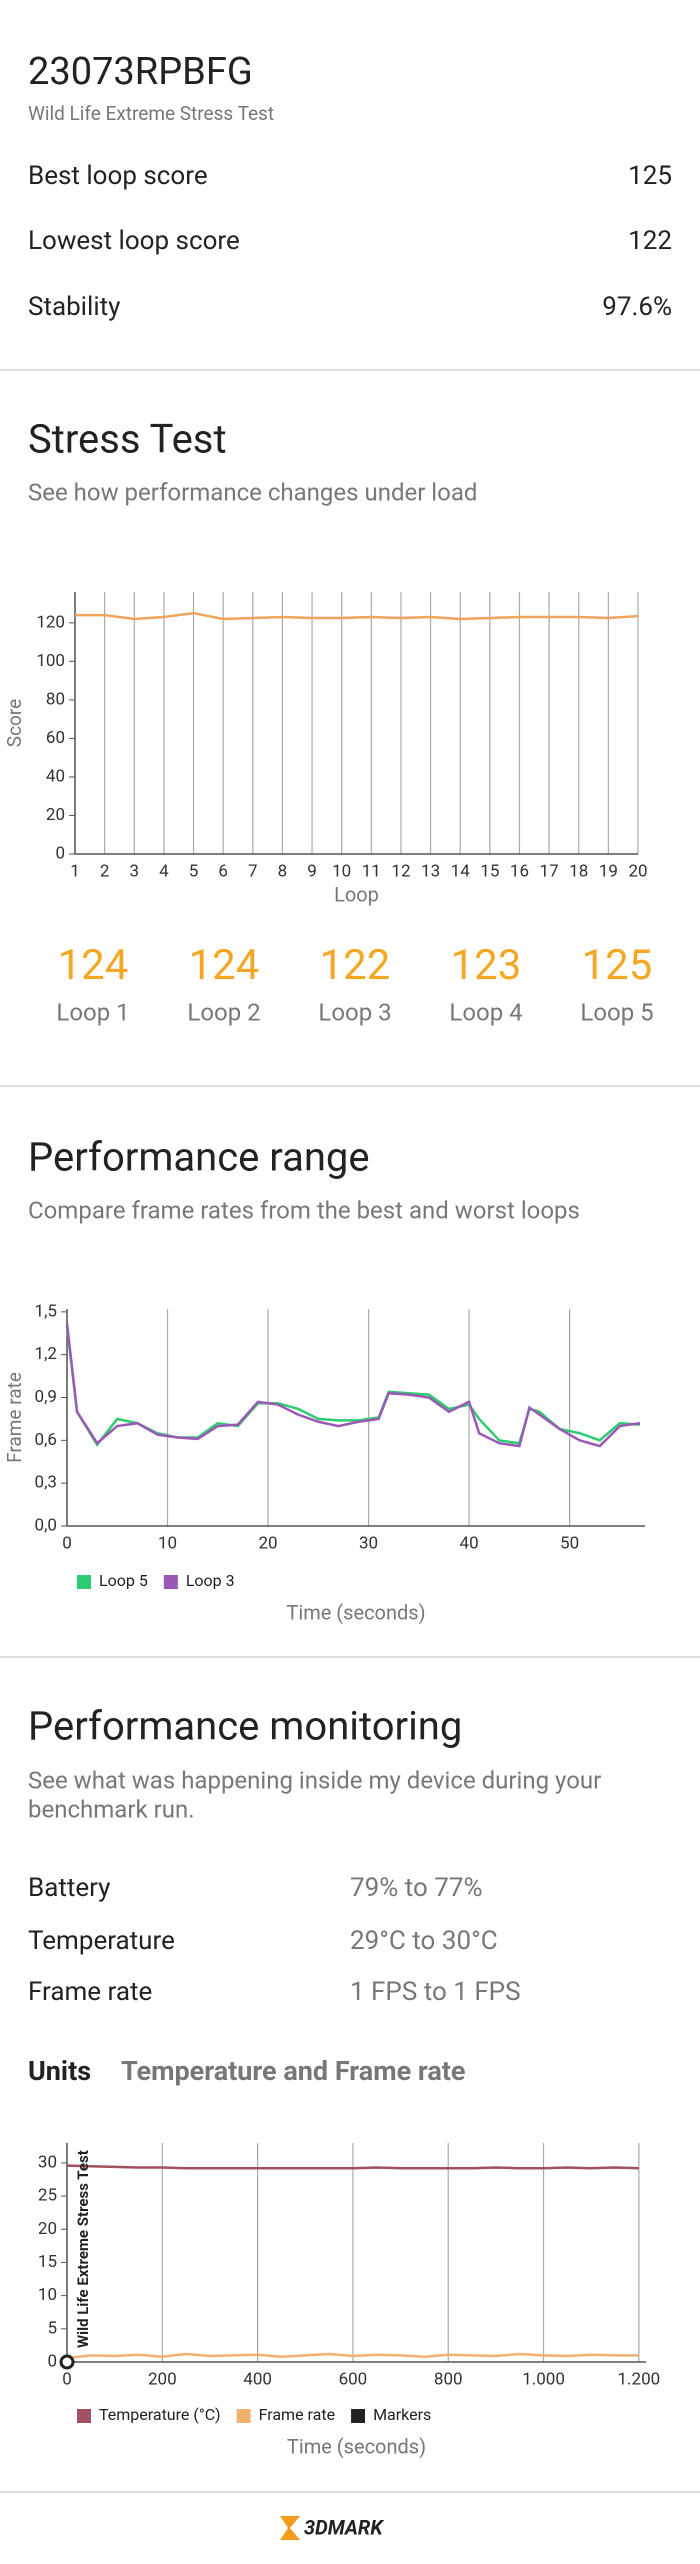  Describe the element at coordinates (485, 1012) in the screenshot. I see `loop-label: Loop 4` at that location.